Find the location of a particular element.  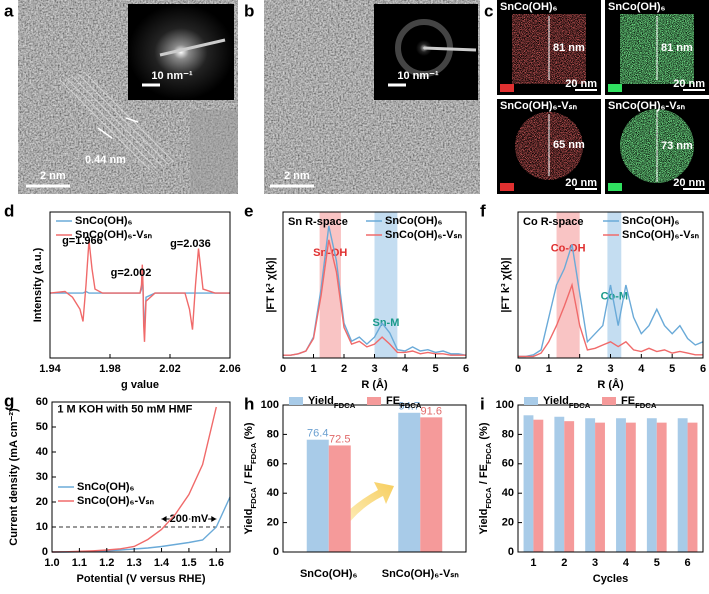

x-tick-label: 5 is located at coordinates (435, 369).